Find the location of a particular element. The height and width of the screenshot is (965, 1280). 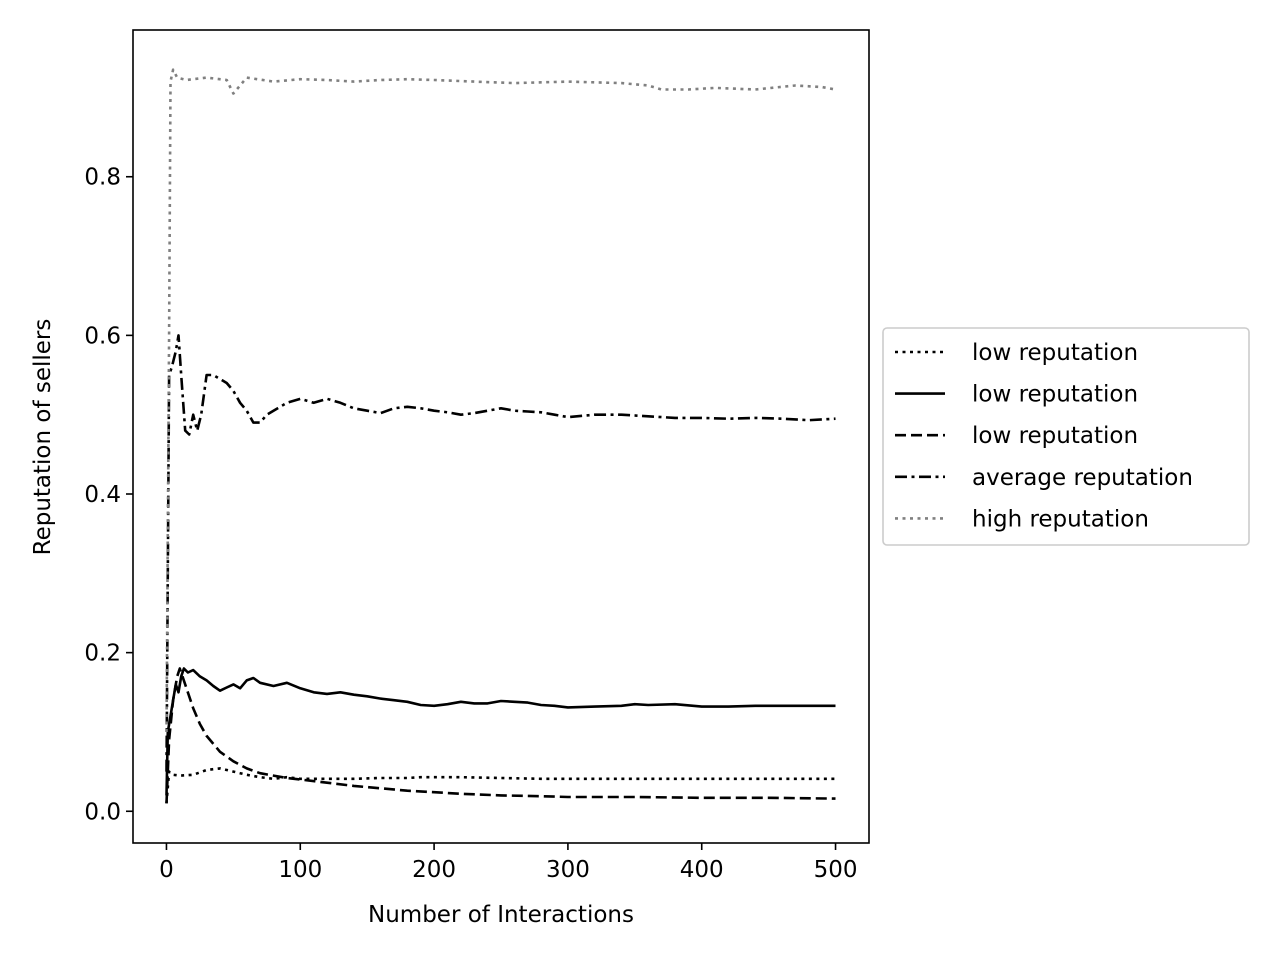

legend-label-1: low reputation is located at coordinates (1055, 353).